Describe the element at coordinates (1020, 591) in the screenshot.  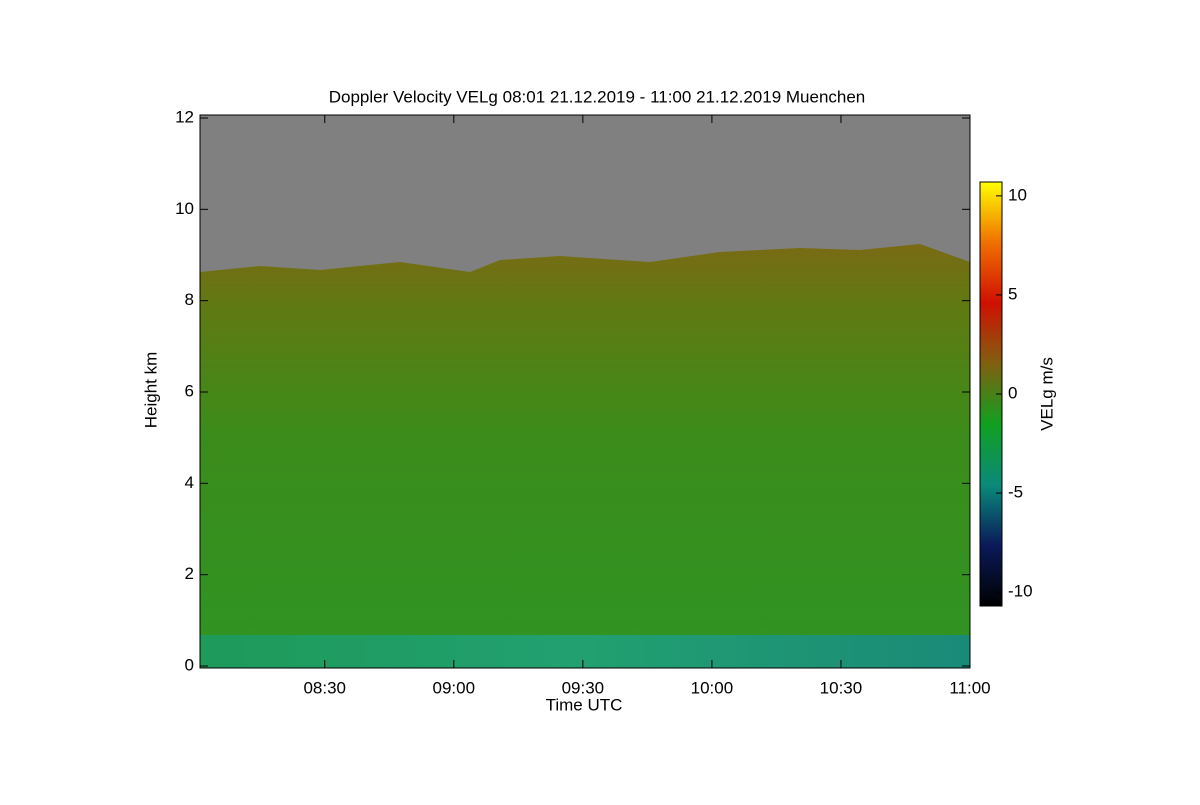
I see `colorbar-tick-label: -10` at that location.